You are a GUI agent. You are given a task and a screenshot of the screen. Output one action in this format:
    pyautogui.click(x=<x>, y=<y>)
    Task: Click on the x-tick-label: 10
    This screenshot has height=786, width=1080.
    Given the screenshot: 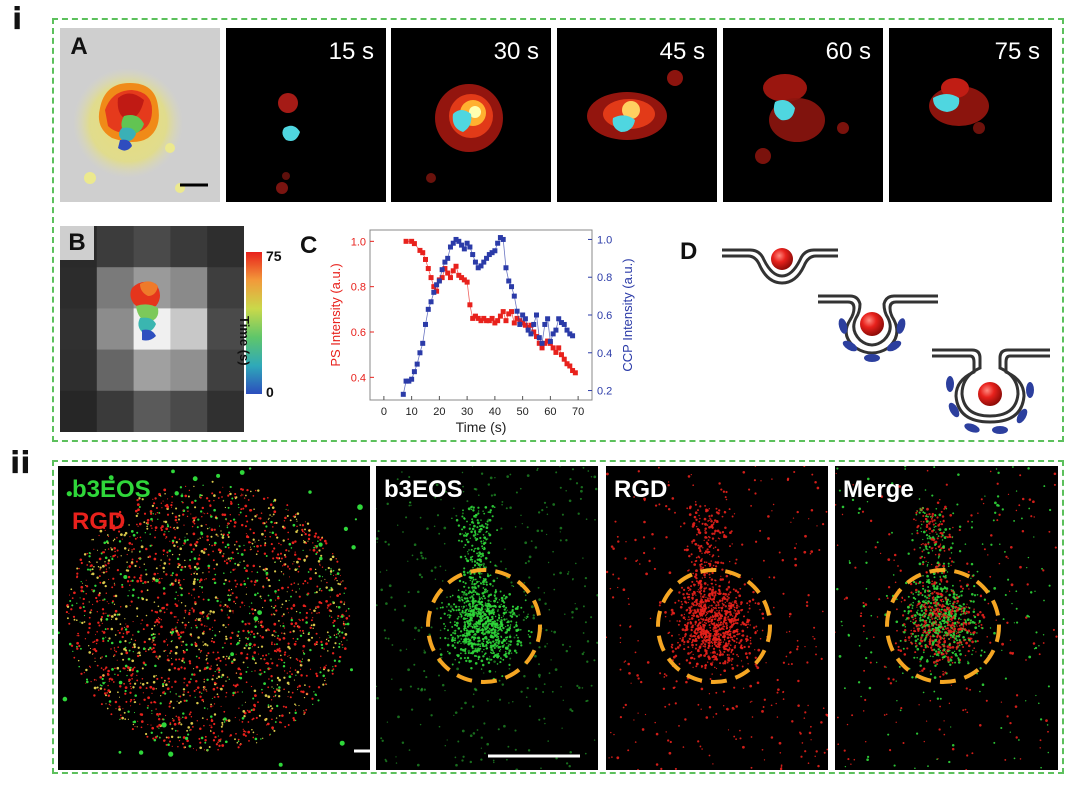 What is the action you would take?
    pyautogui.click(x=412, y=412)
    